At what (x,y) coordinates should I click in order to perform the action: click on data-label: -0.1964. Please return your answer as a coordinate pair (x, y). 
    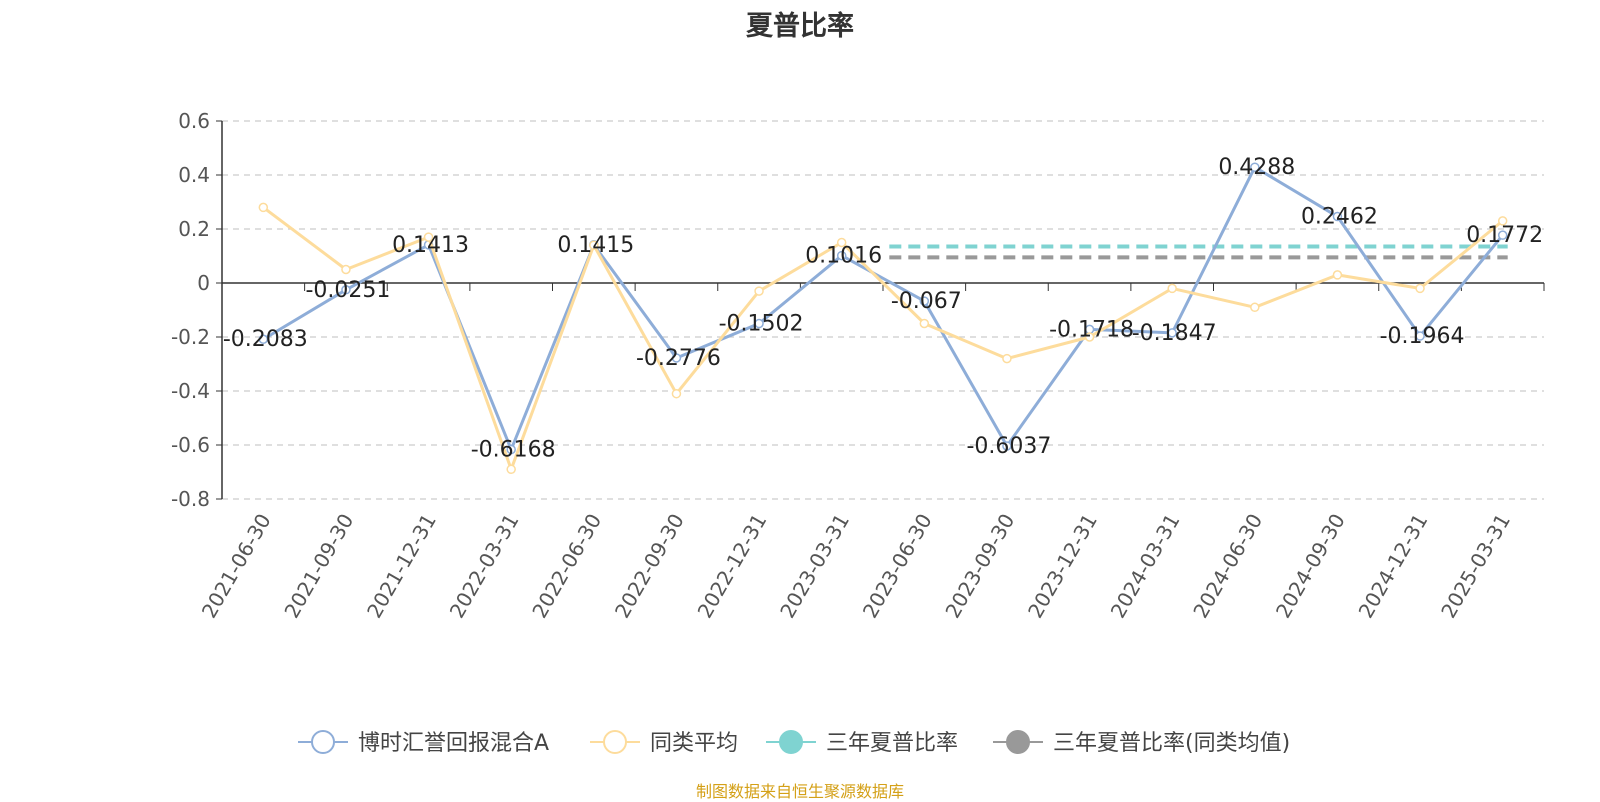
    Looking at the image, I should click on (1422, 336).